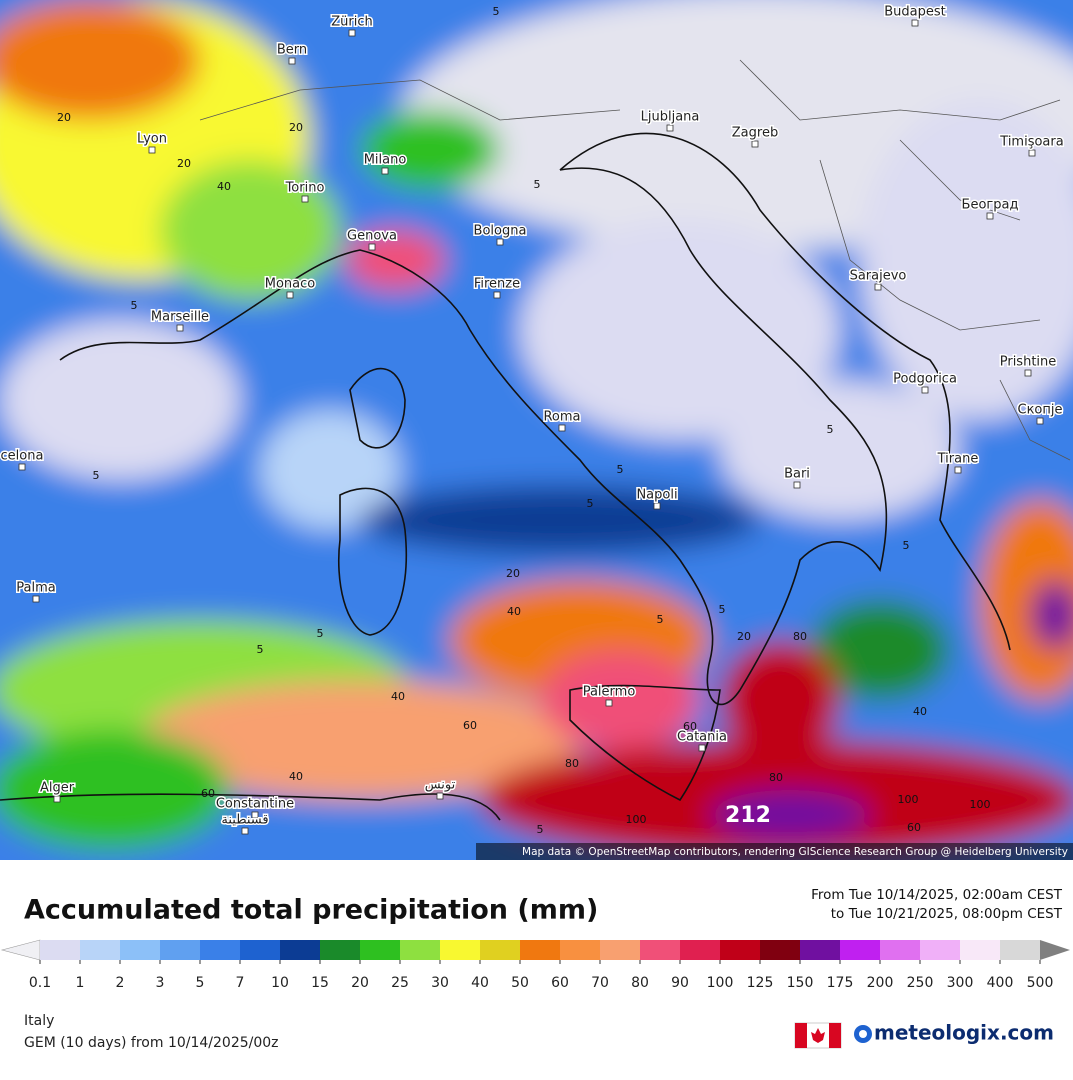 The height and width of the screenshot is (1080, 1073). I want to click on legend-tick-label: 70, so click(600, 983).